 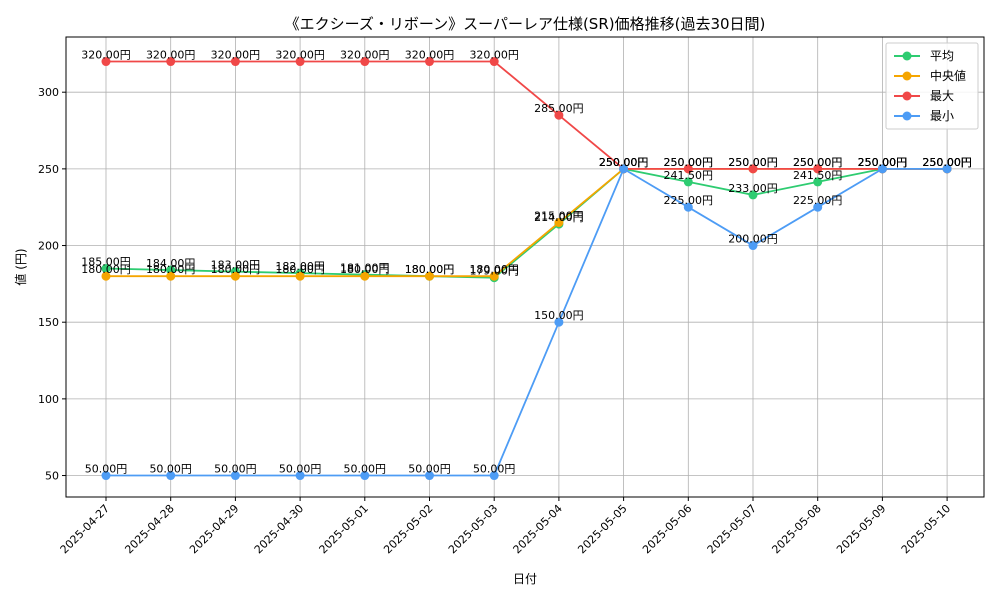 I want to click on x-tick-label: 2025-04-27, so click(x=85, y=529).